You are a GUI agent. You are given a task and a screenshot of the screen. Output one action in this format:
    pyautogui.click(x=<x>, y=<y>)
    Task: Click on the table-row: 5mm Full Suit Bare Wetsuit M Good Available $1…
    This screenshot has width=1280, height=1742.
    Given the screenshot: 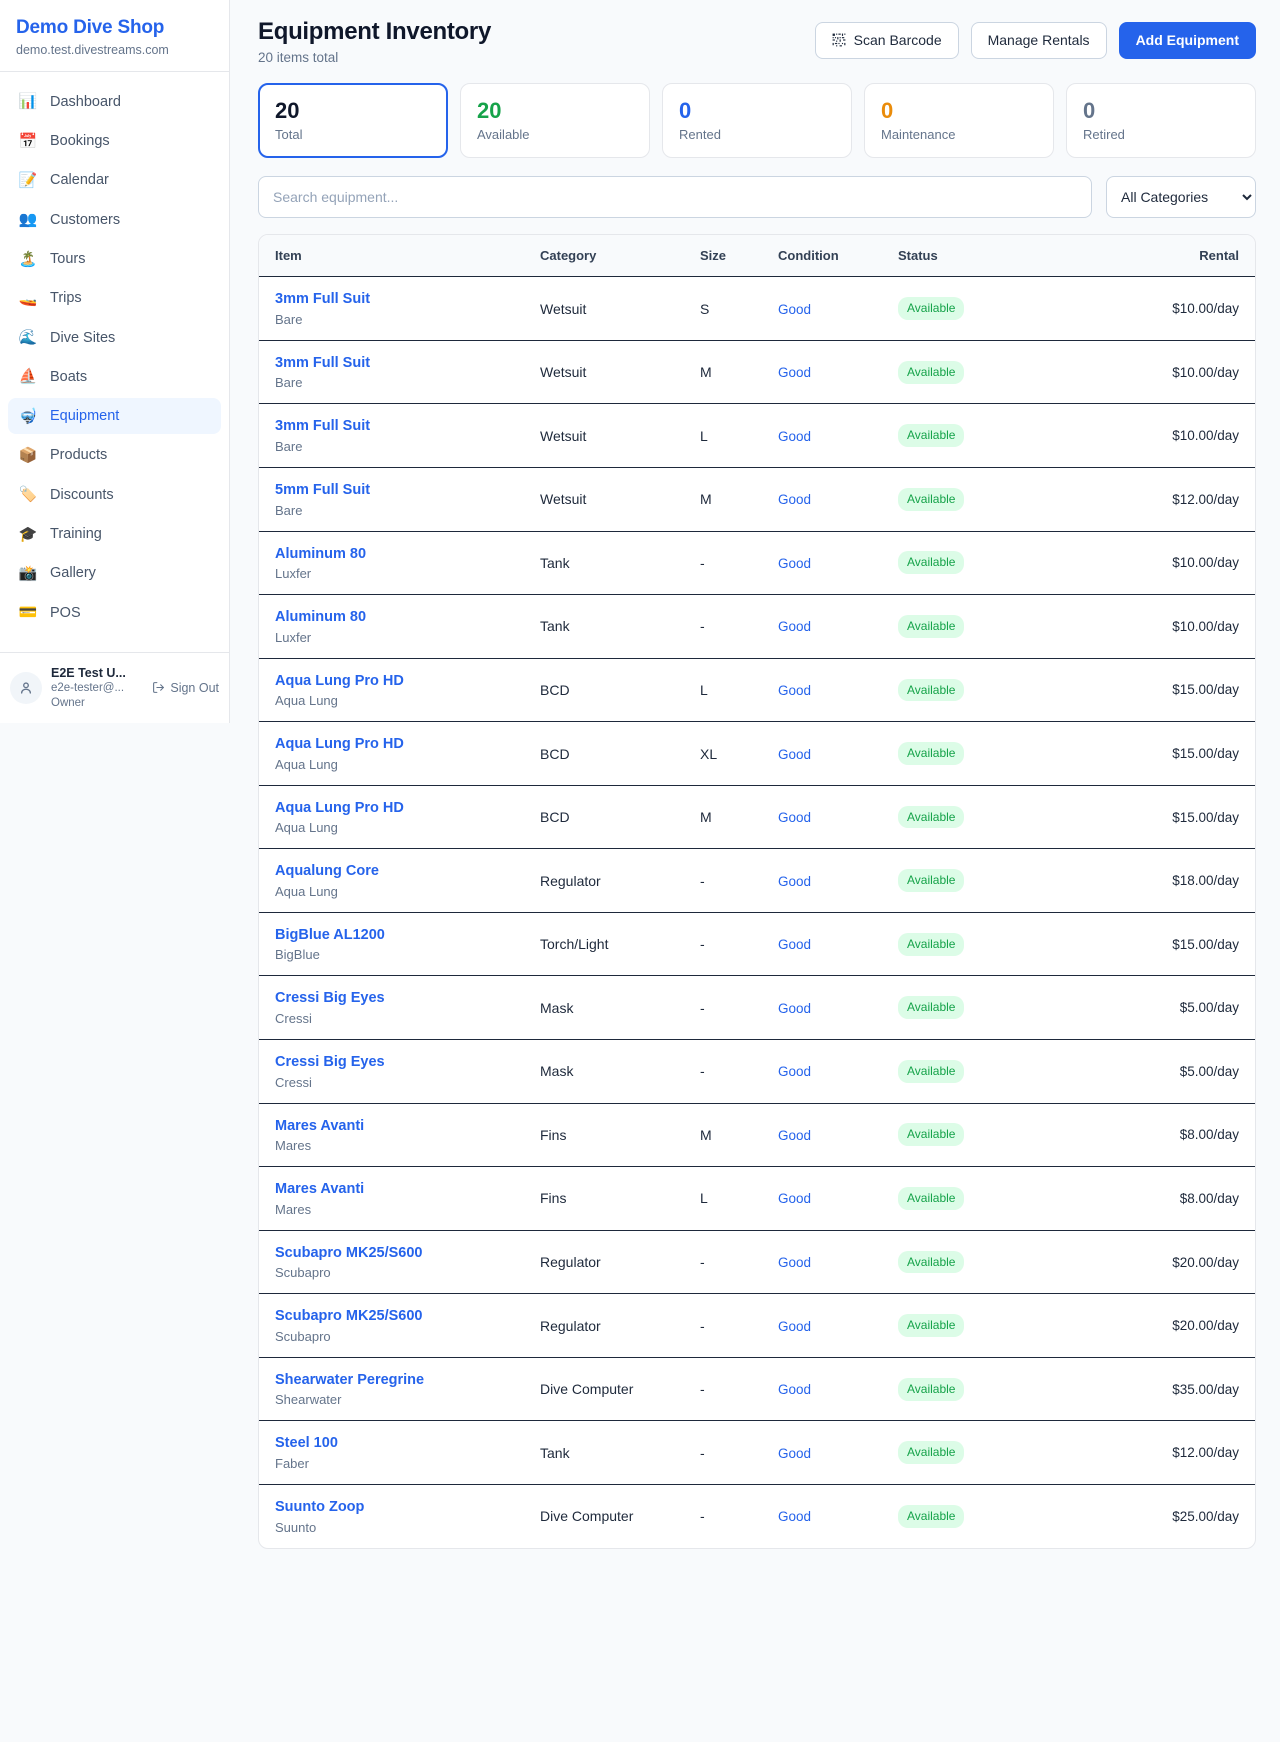 What is the action you would take?
    pyautogui.click(x=757, y=499)
    